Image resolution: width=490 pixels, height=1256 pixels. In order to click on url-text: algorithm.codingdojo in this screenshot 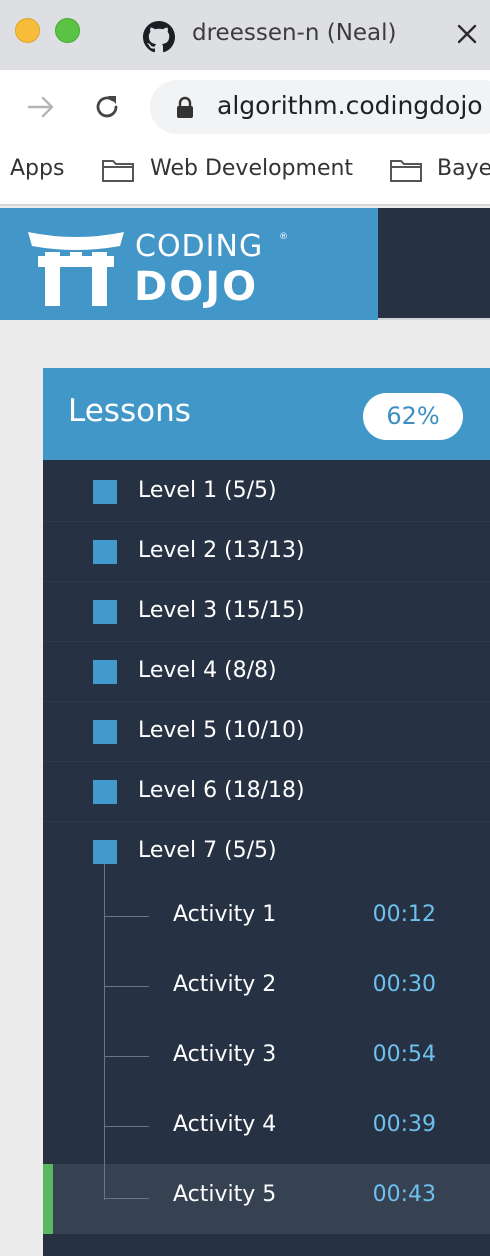, I will do `click(350, 105)`.